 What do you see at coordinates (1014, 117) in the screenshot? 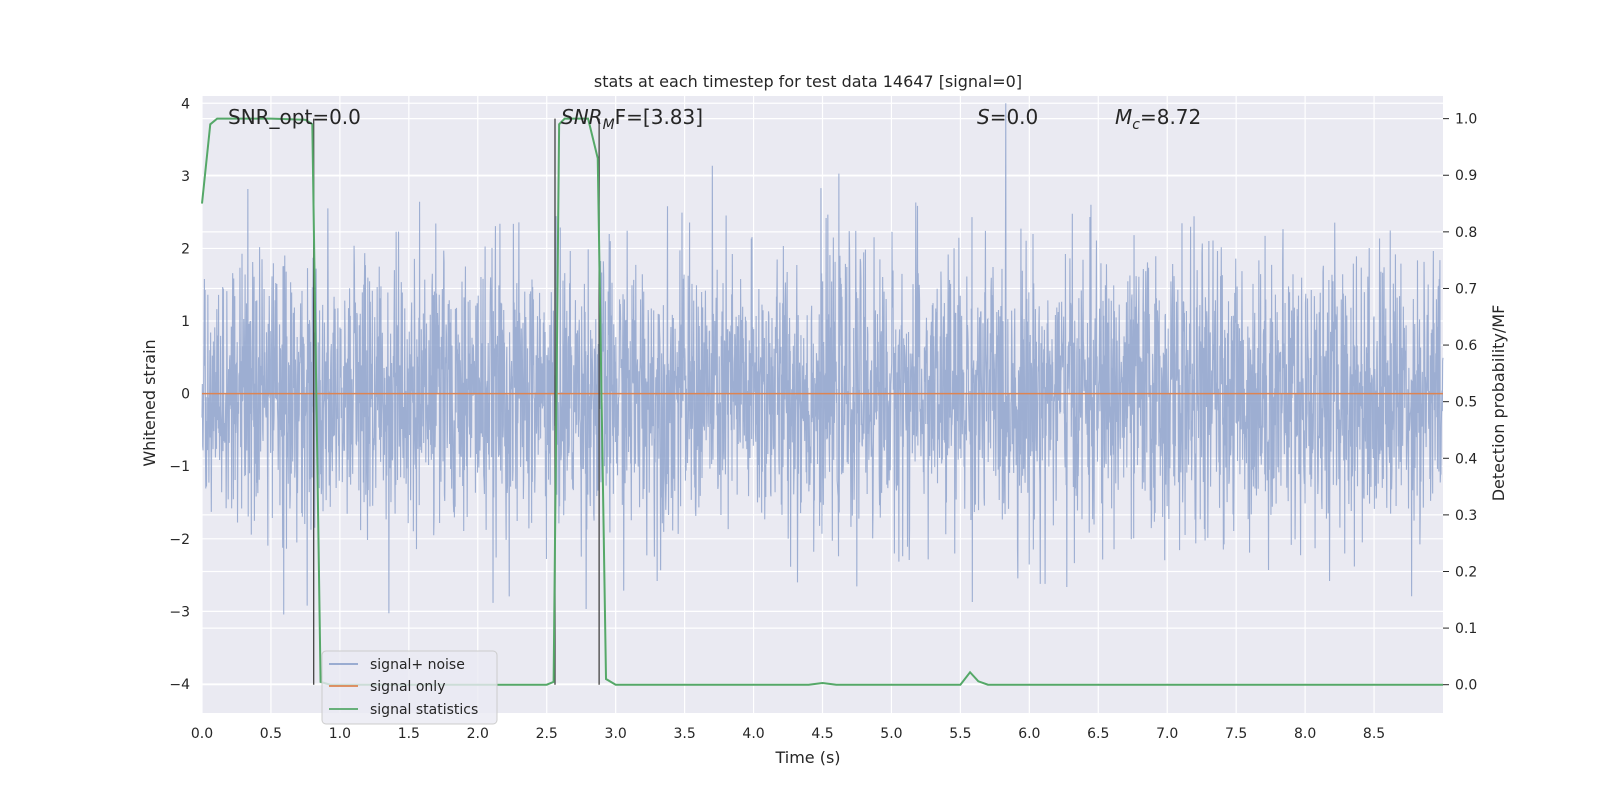
I see `annotation-s-tail: =0.0` at bounding box center [1014, 117].